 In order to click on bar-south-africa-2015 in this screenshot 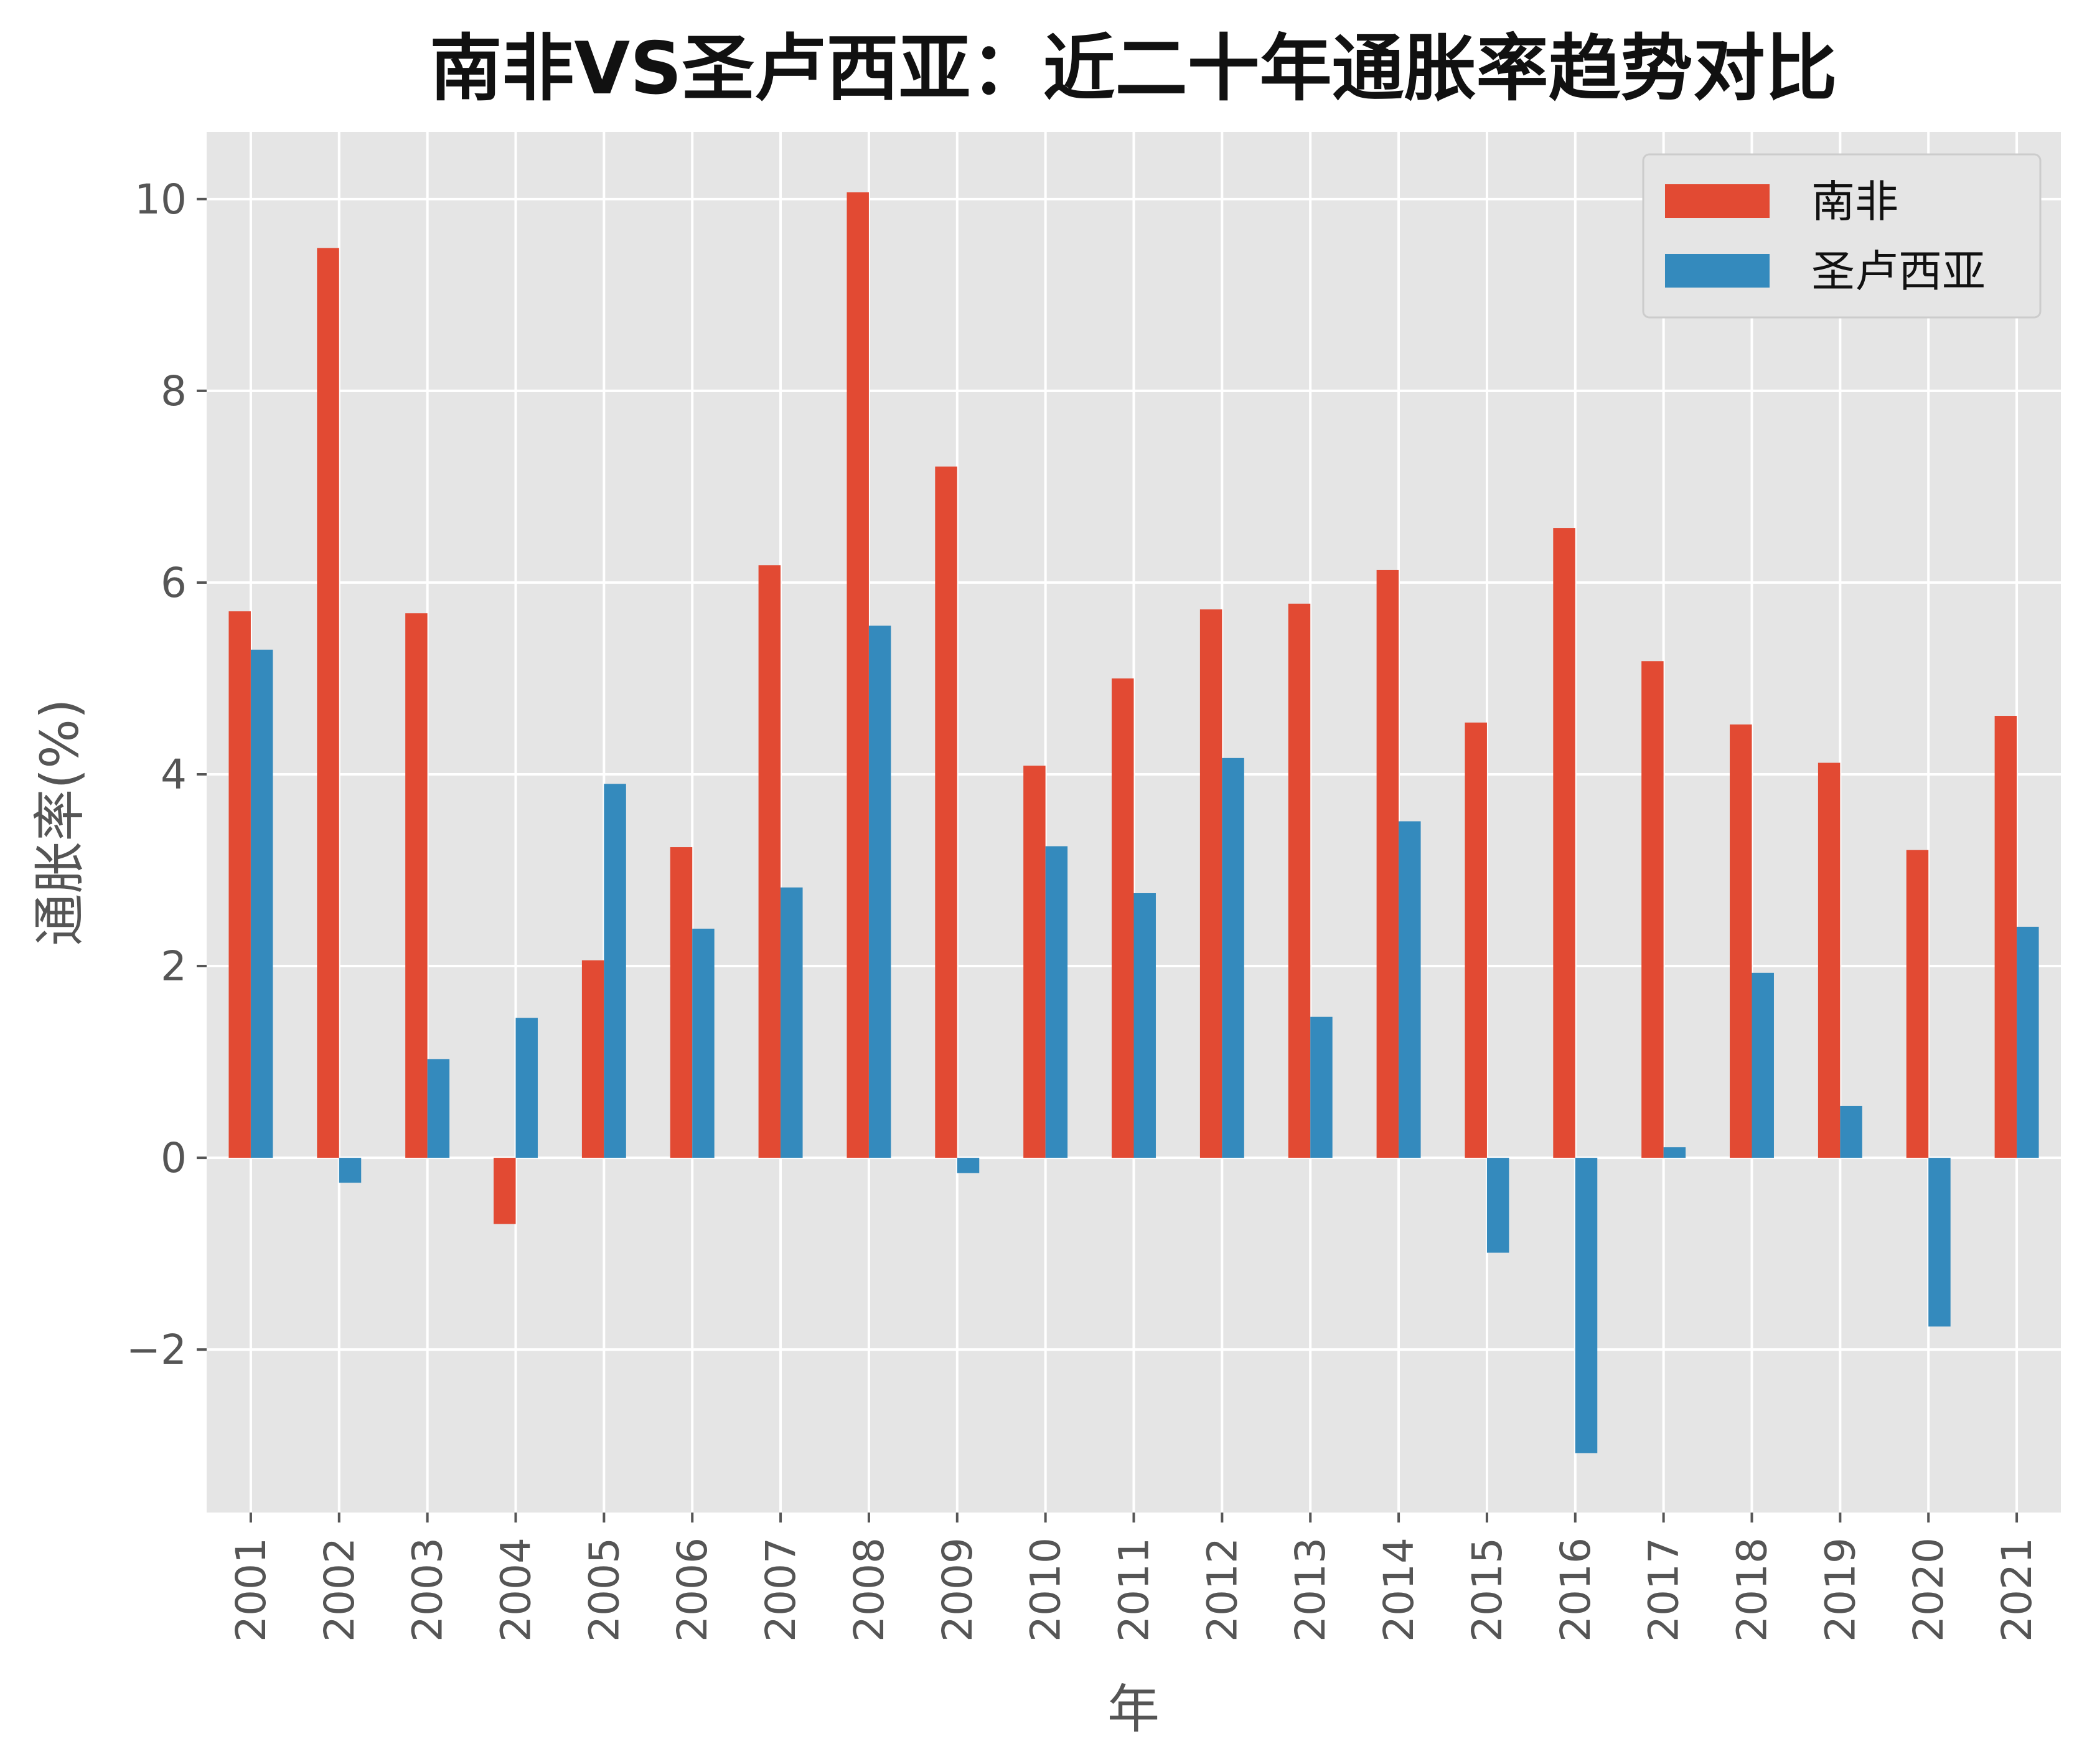, I will do `click(1476, 940)`.